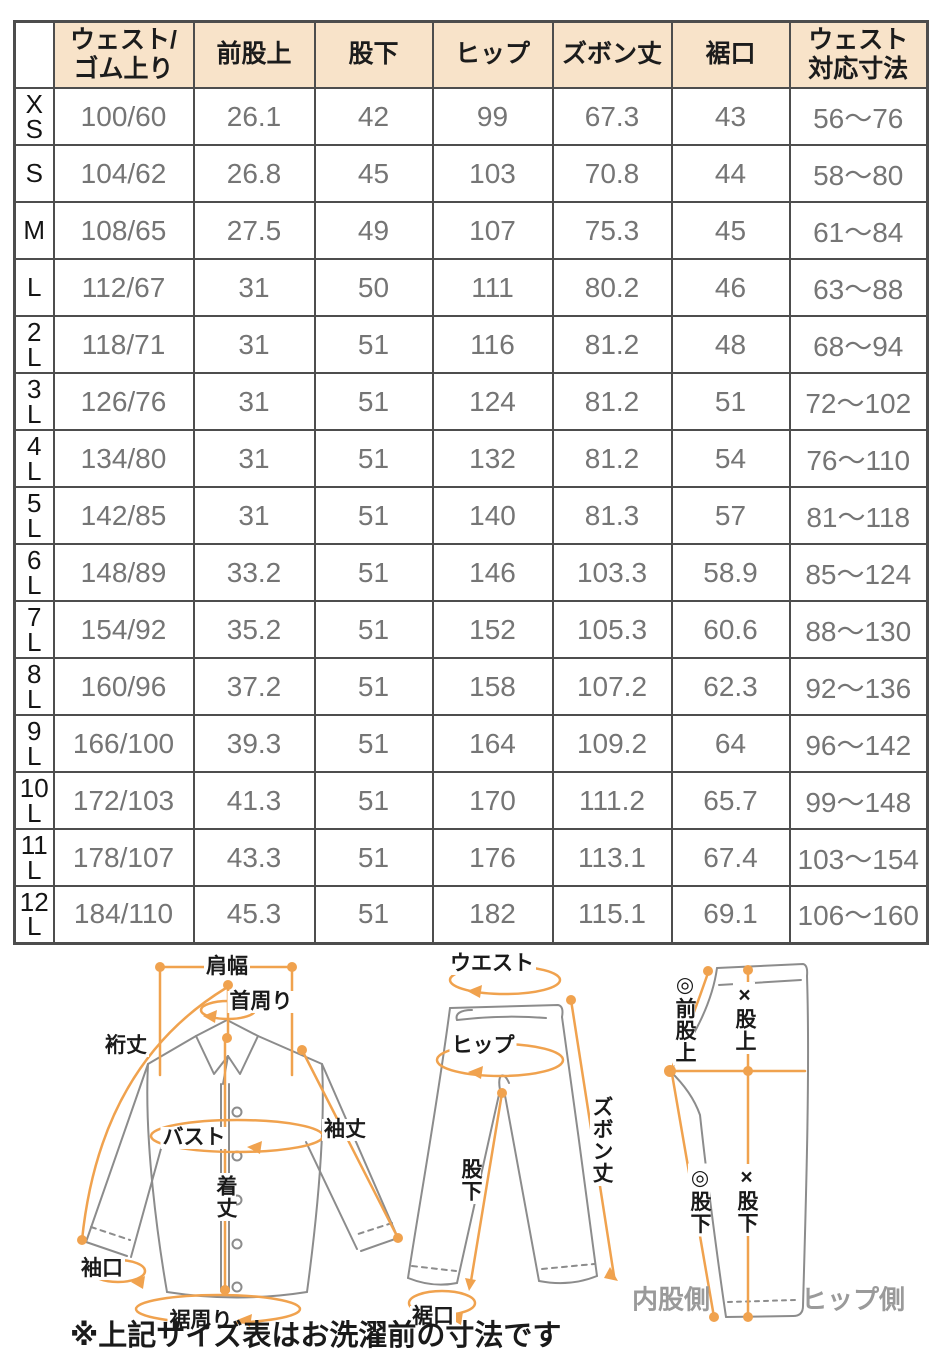 The image size is (940, 1360). Describe the element at coordinates (123, 743) in the screenshot. I see `cell-waist-elastic: 166/100` at that location.